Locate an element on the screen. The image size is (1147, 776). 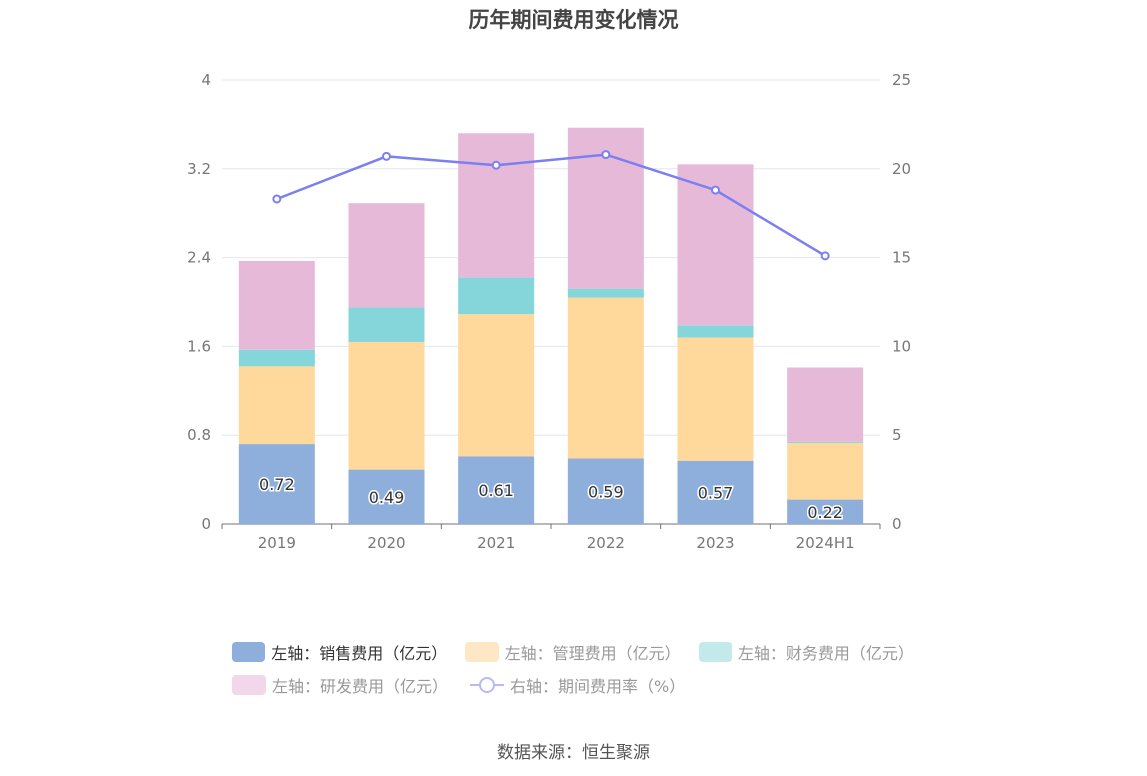
data-label-sales-2022: 0.59 is located at coordinates (606, 491).